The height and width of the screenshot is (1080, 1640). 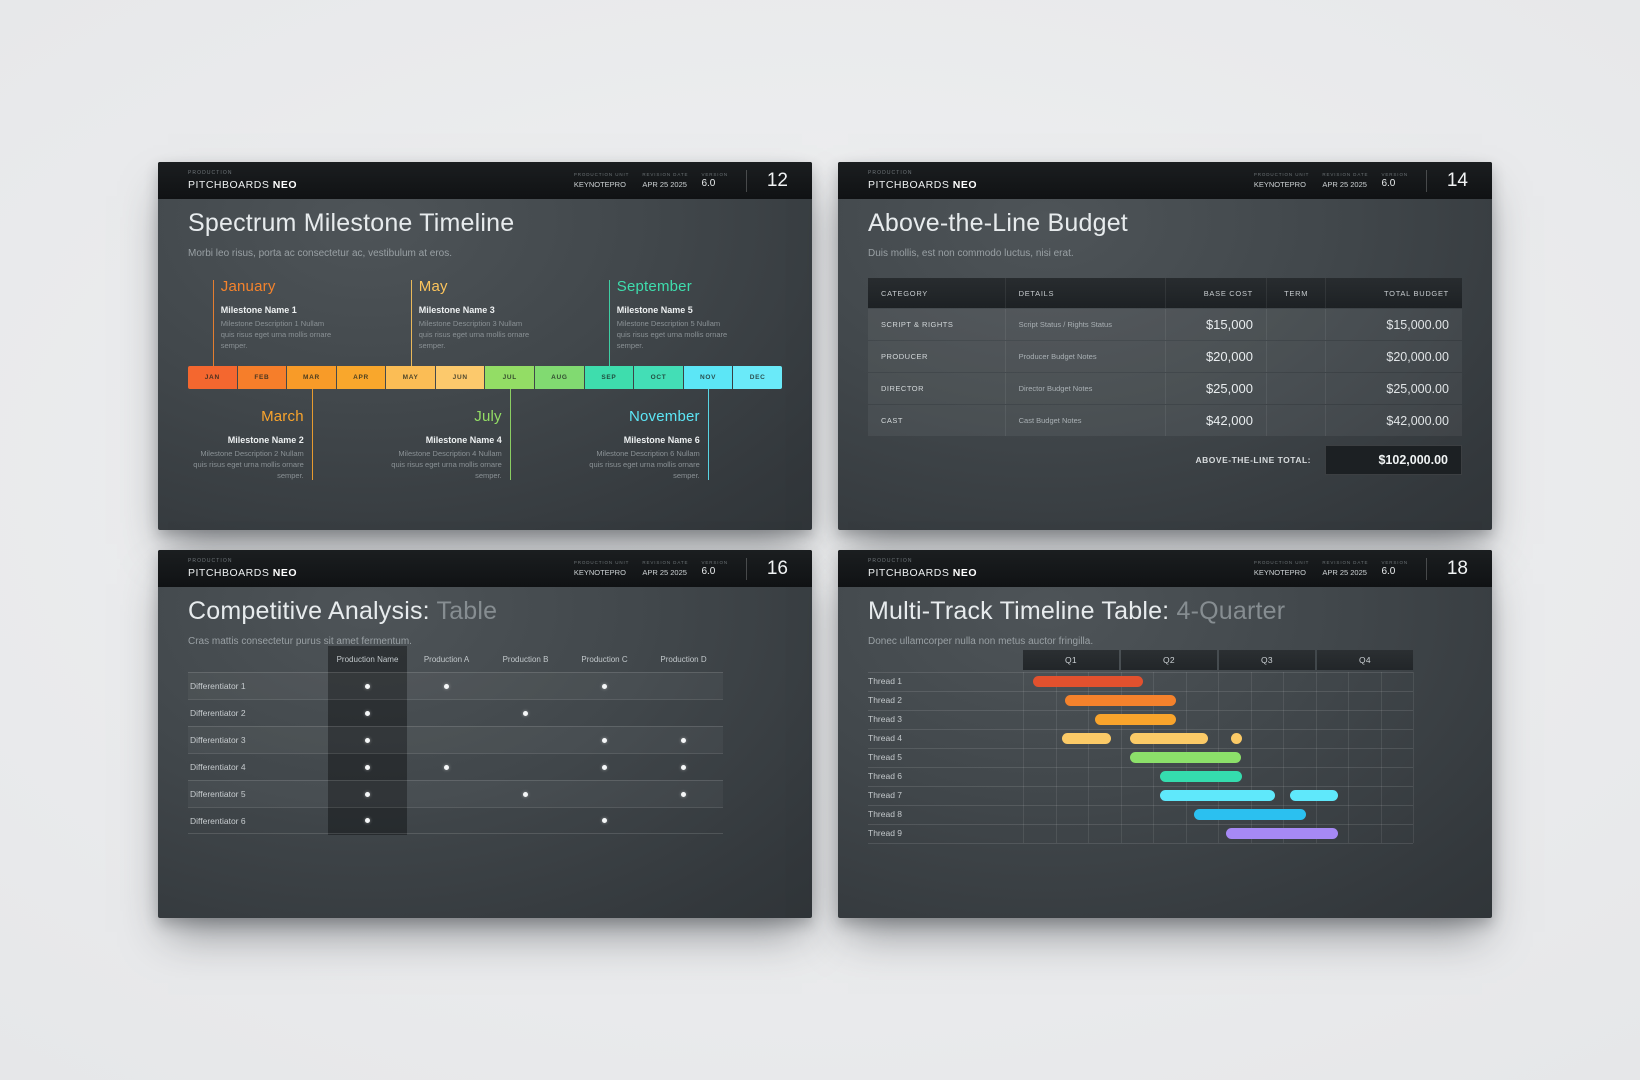 What do you see at coordinates (265, 440) in the screenshot?
I see `milestone-name: Milestone Name 2` at bounding box center [265, 440].